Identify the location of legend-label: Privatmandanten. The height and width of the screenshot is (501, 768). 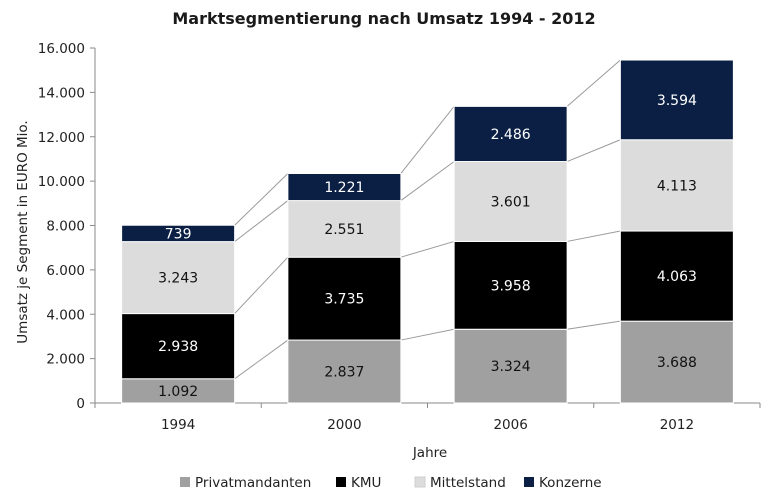
(253, 483).